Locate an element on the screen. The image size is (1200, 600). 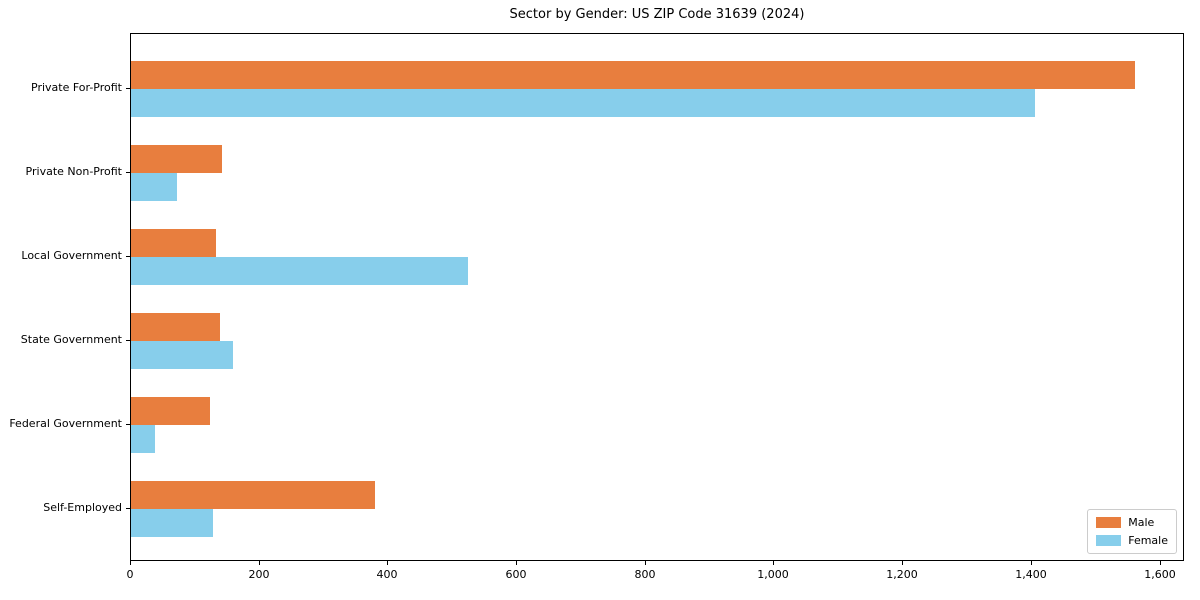
legend-item-male: Male is located at coordinates (1132, 522).